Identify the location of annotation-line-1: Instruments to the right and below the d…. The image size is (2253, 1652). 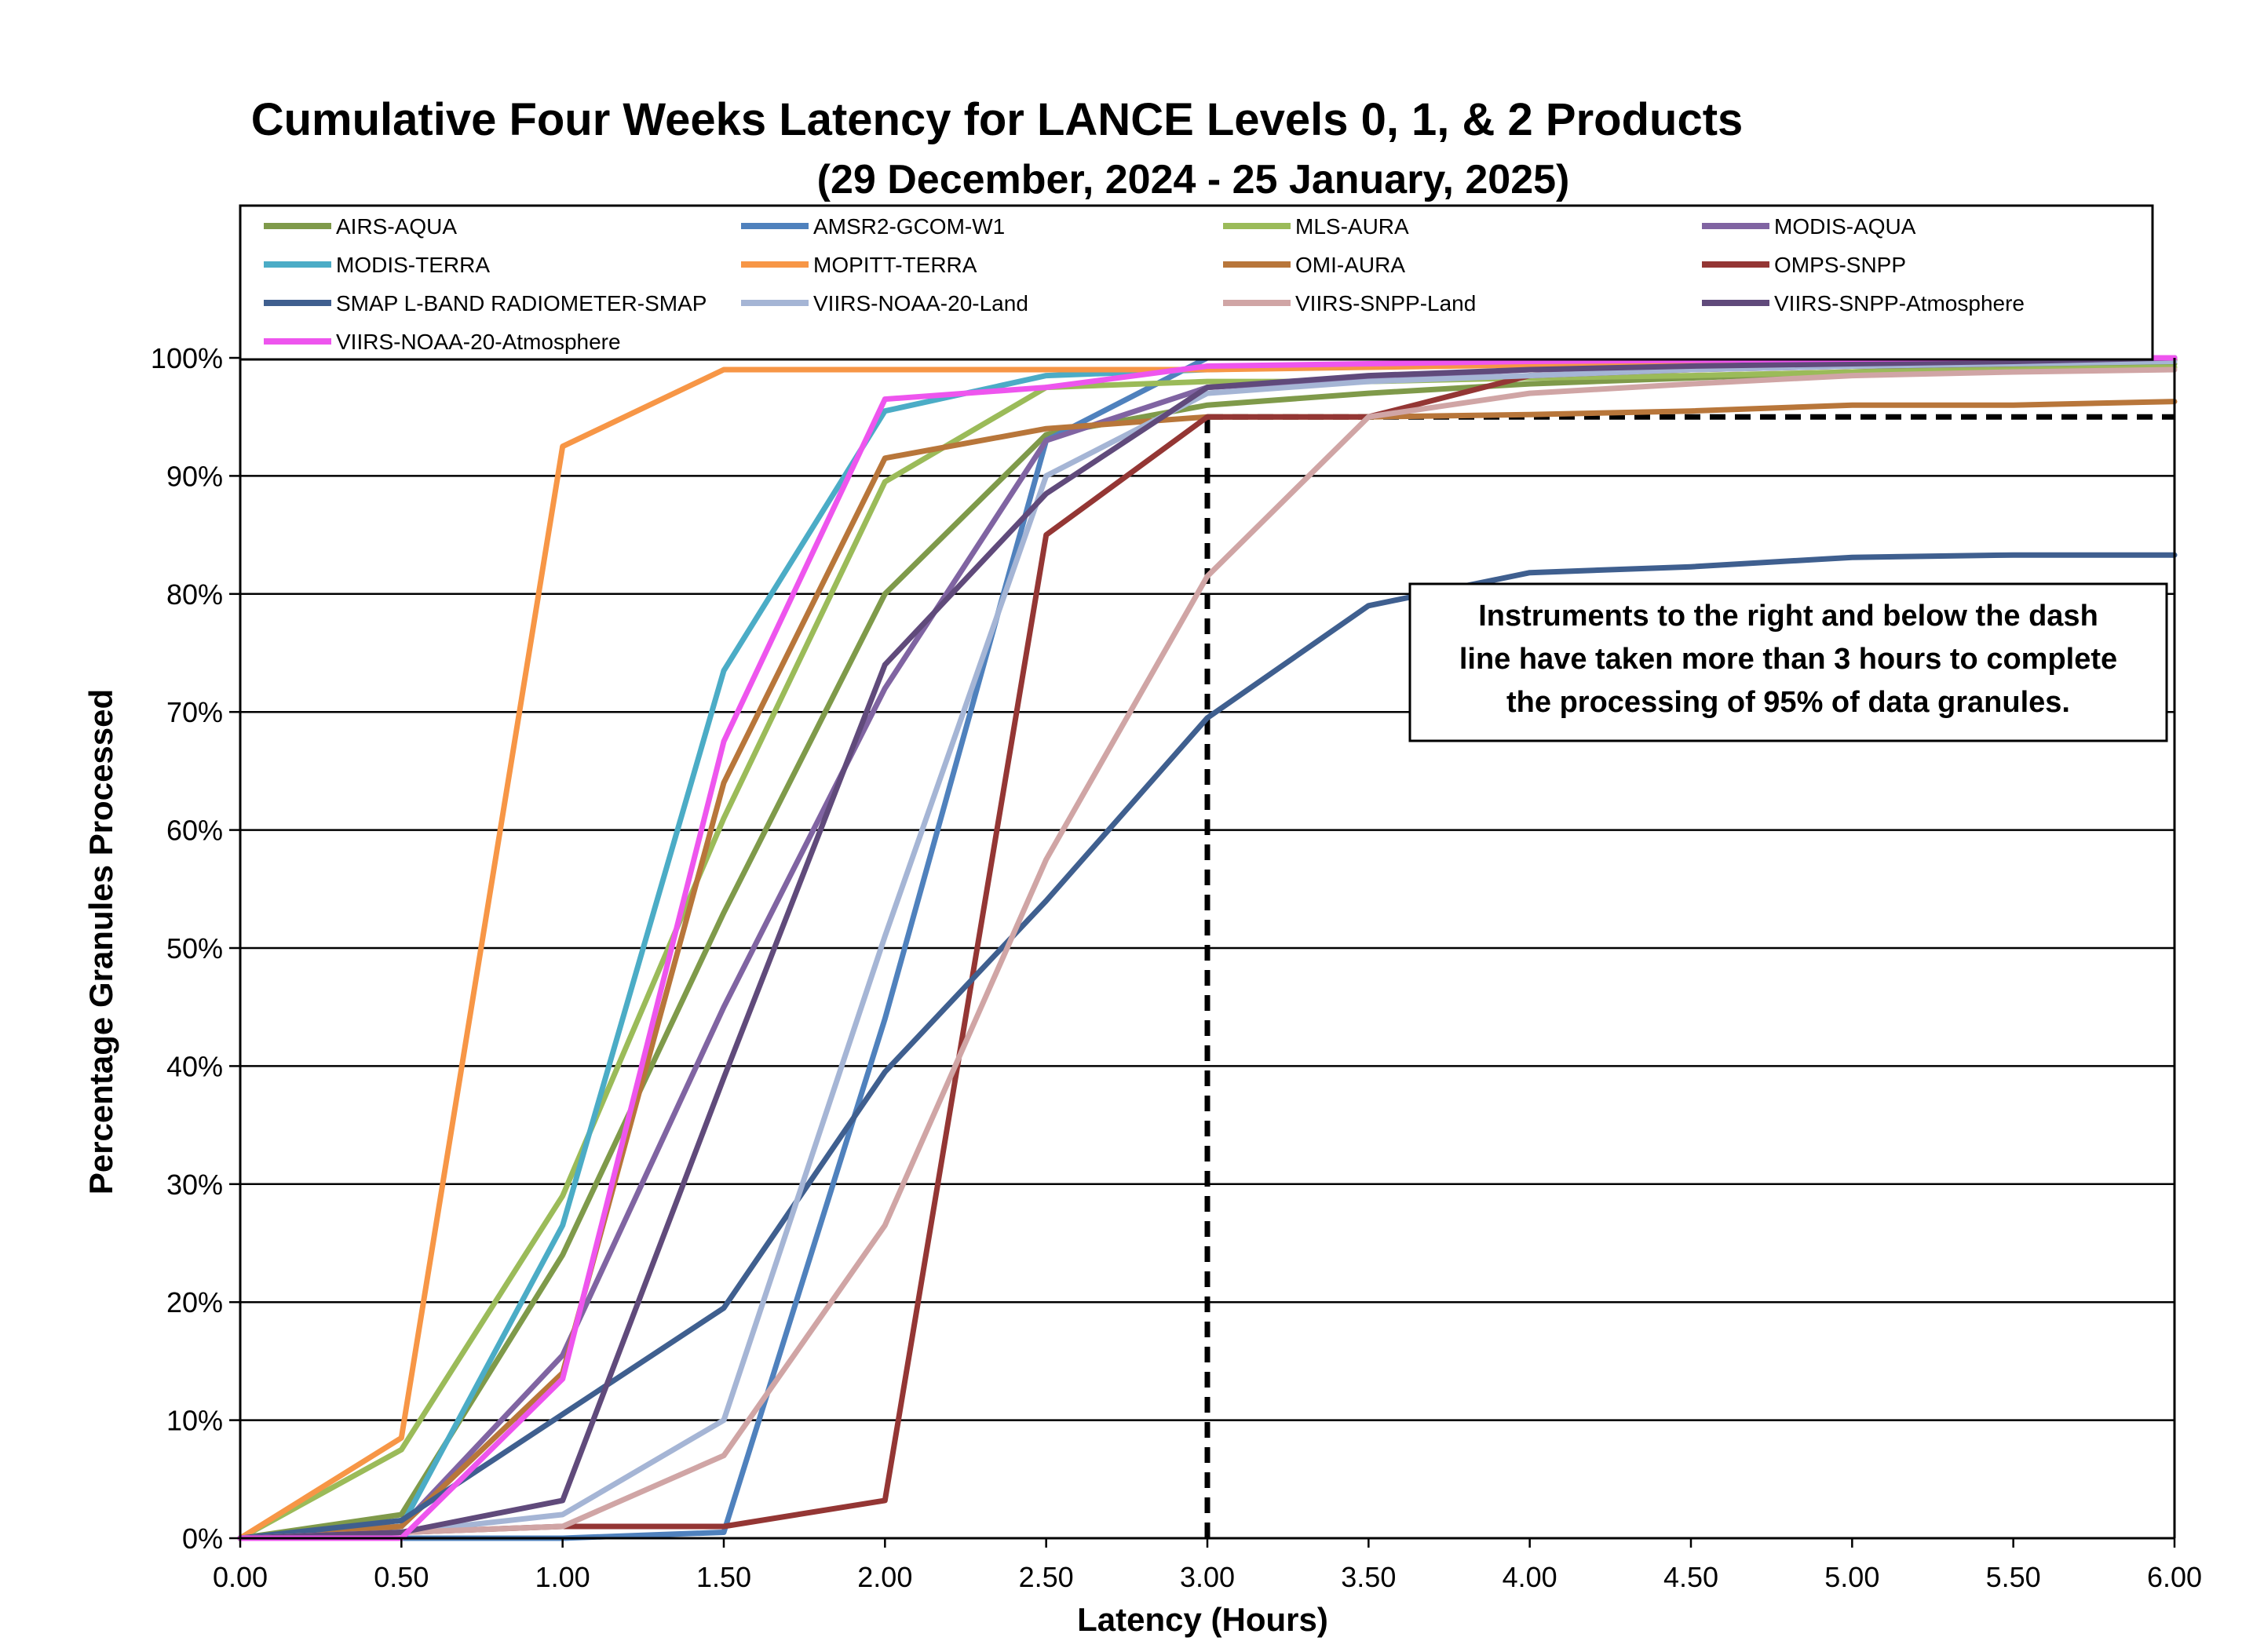
(1788, 616).